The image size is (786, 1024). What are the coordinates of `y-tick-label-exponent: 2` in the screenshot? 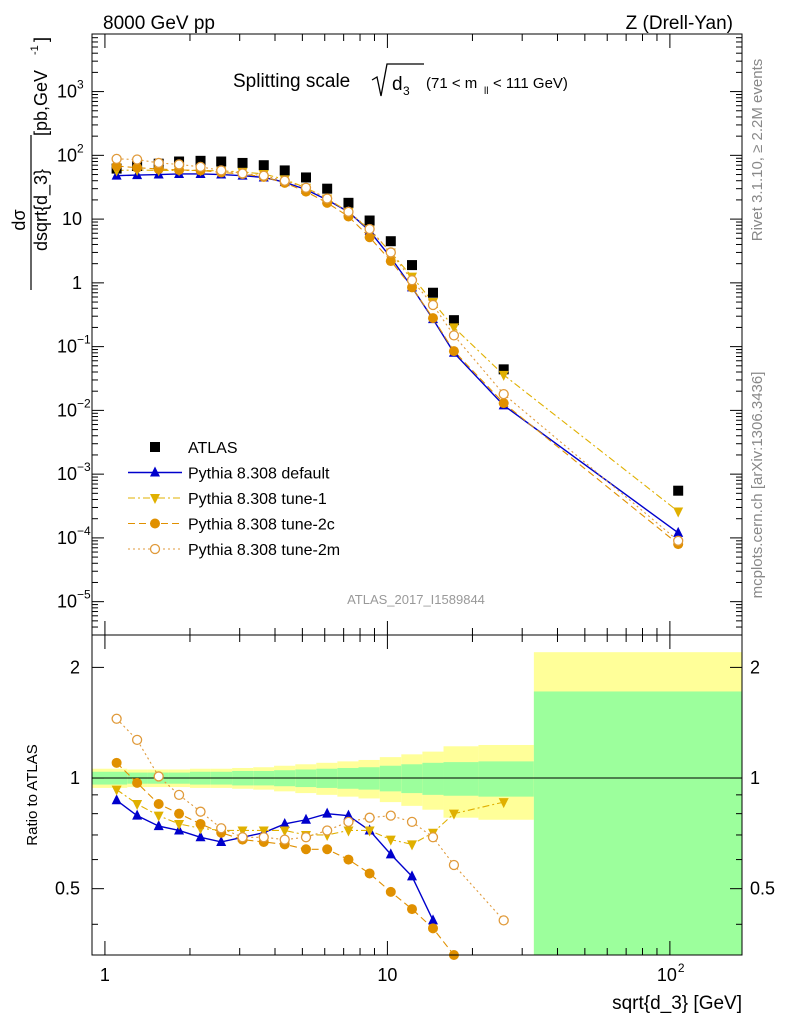 It's located at (80, 148).